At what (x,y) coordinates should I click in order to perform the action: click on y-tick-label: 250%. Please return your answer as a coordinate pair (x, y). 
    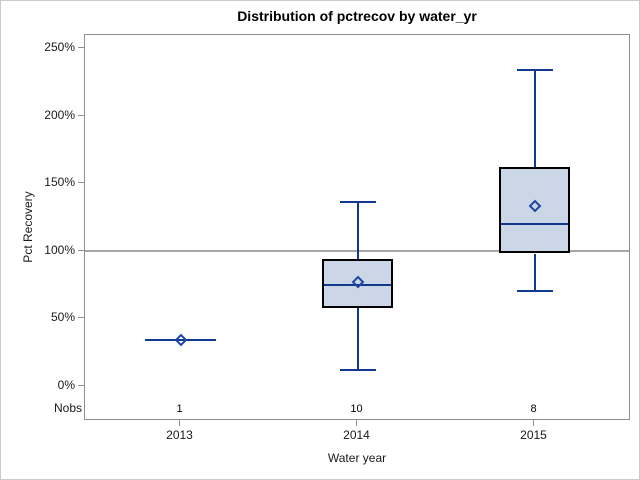
    Looking at the image, I should click on (59, 47).